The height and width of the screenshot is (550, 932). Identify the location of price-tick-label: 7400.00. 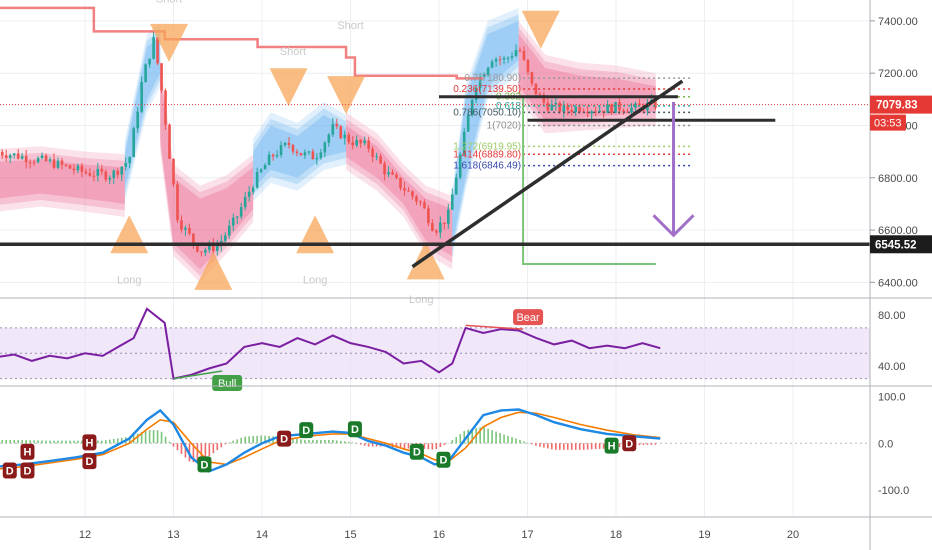
(898, 22).